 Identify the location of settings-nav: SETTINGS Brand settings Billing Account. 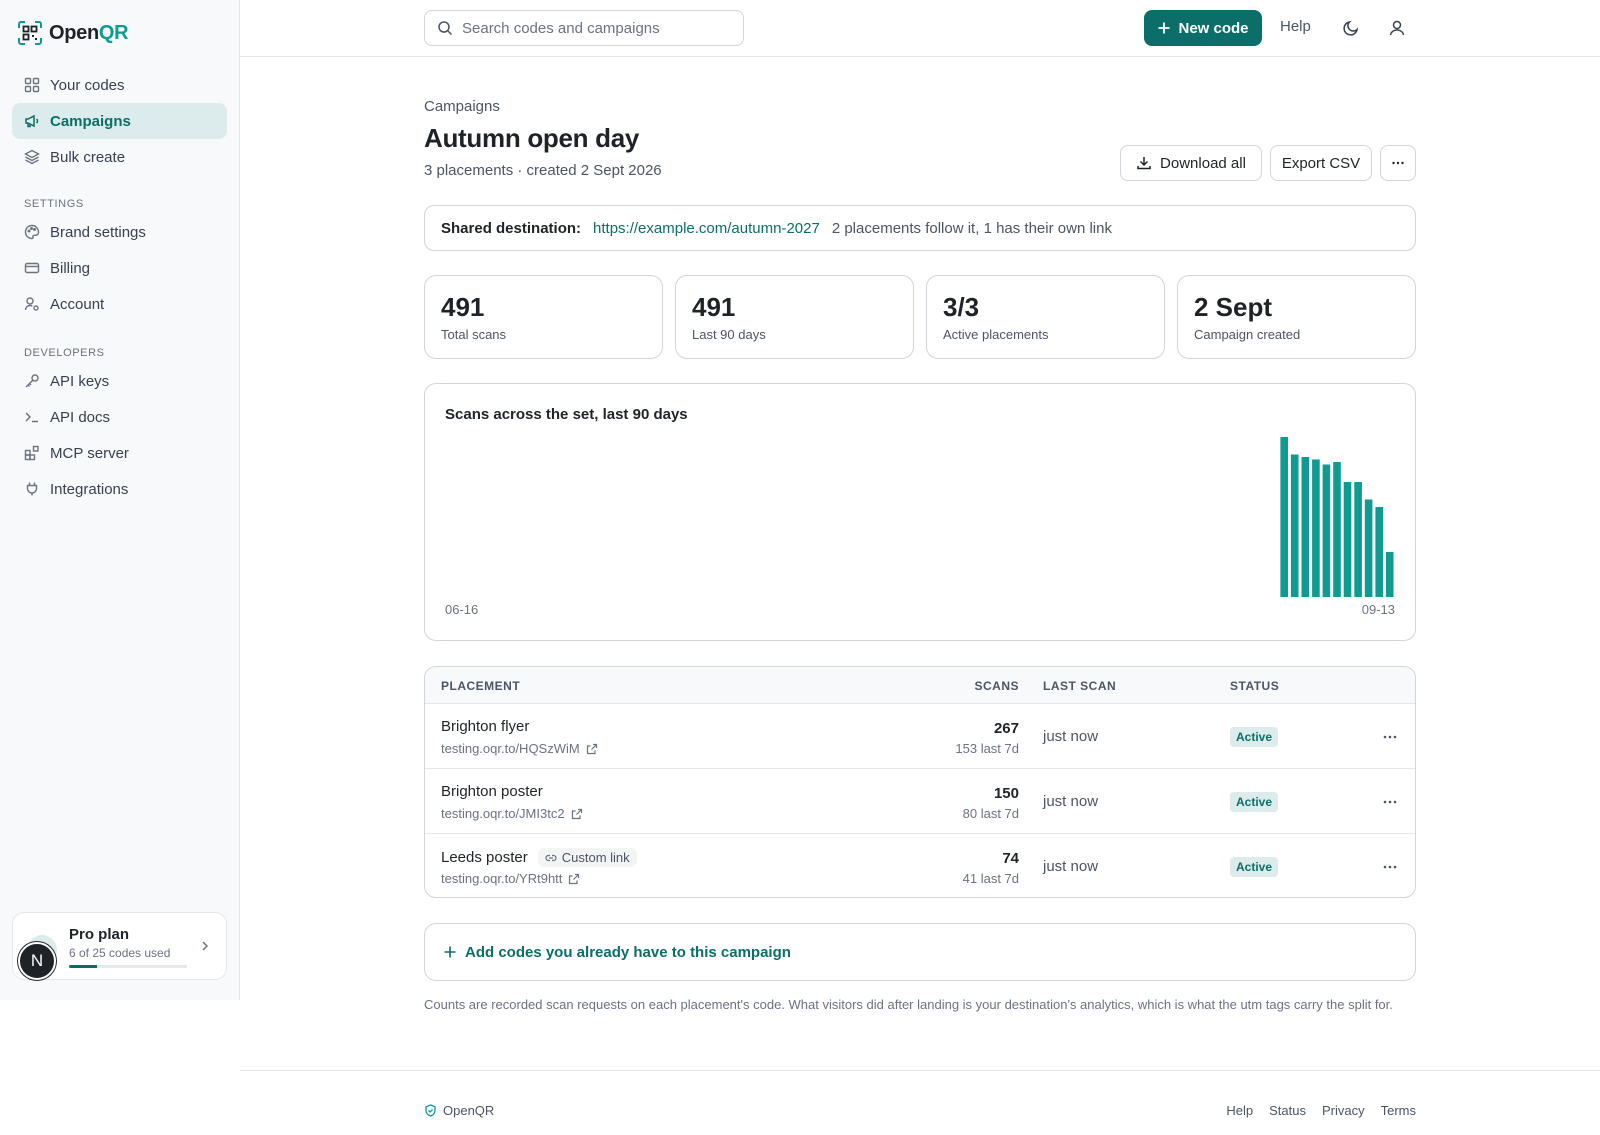
(119, 258).